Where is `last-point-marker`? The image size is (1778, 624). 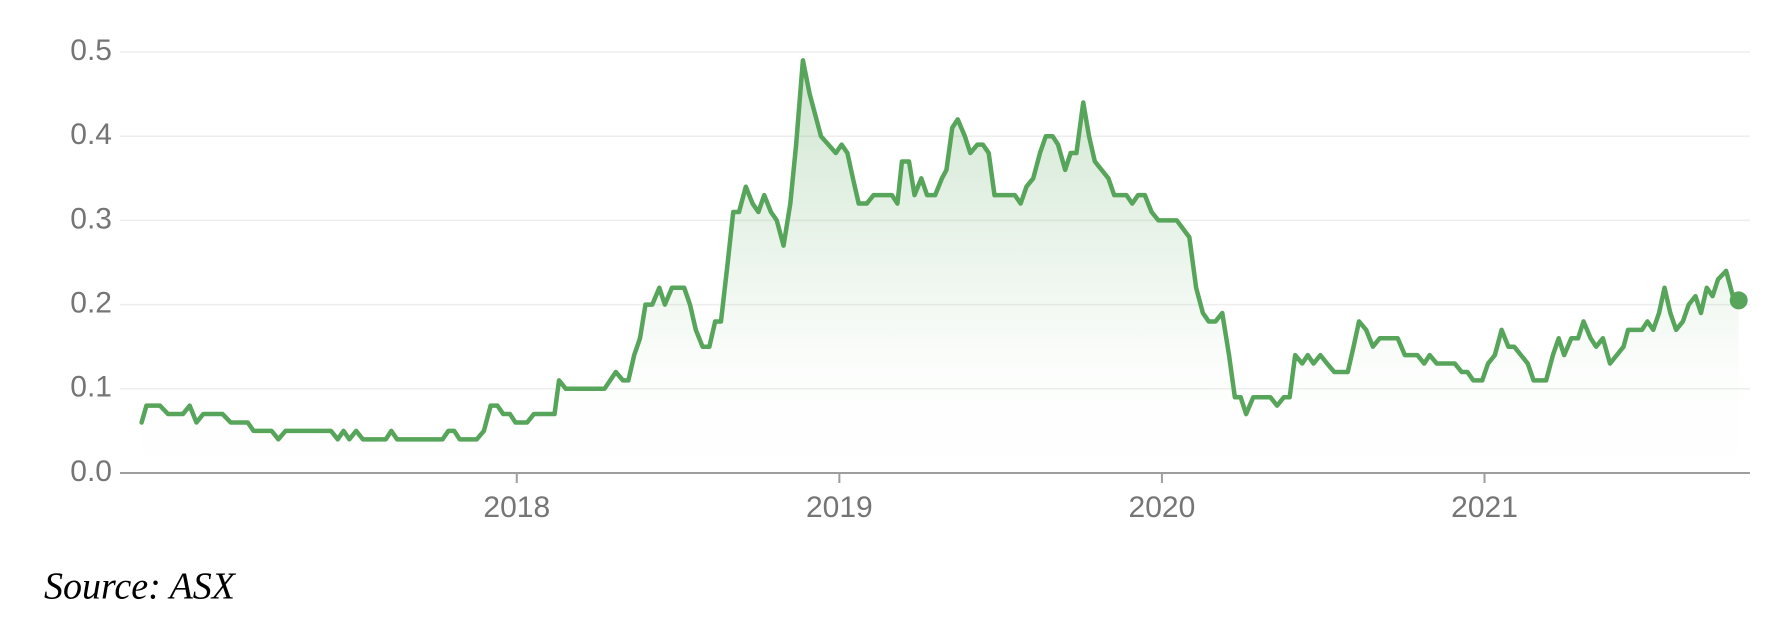 last-point-marker is located at coordinates (1738, 300).